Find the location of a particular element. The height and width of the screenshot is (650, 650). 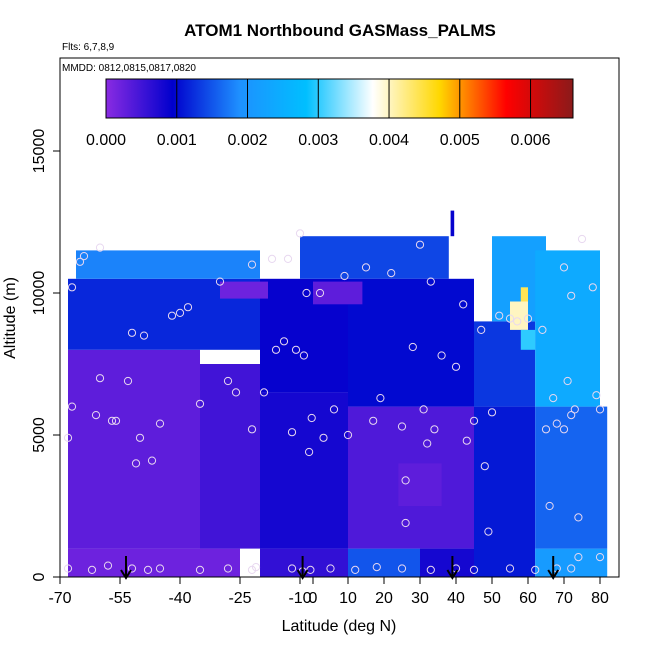

y-tick-label: 5000 is located at coordinates (39, 435).